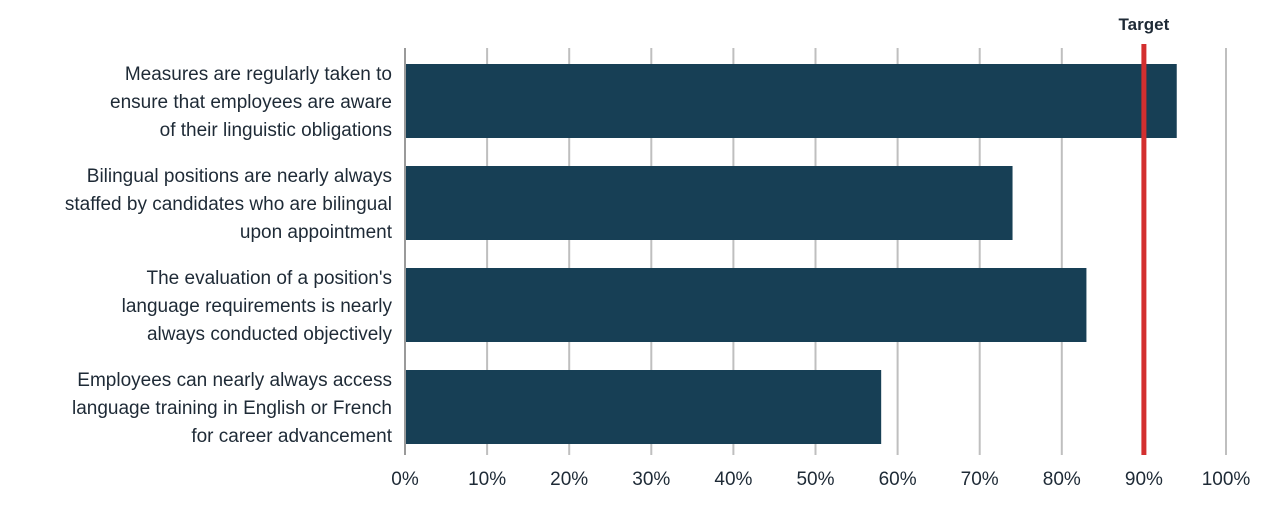  Describe the element at coordinates (733, 479) in the screenshot. I see `x-tick-label: 40%` at that location.